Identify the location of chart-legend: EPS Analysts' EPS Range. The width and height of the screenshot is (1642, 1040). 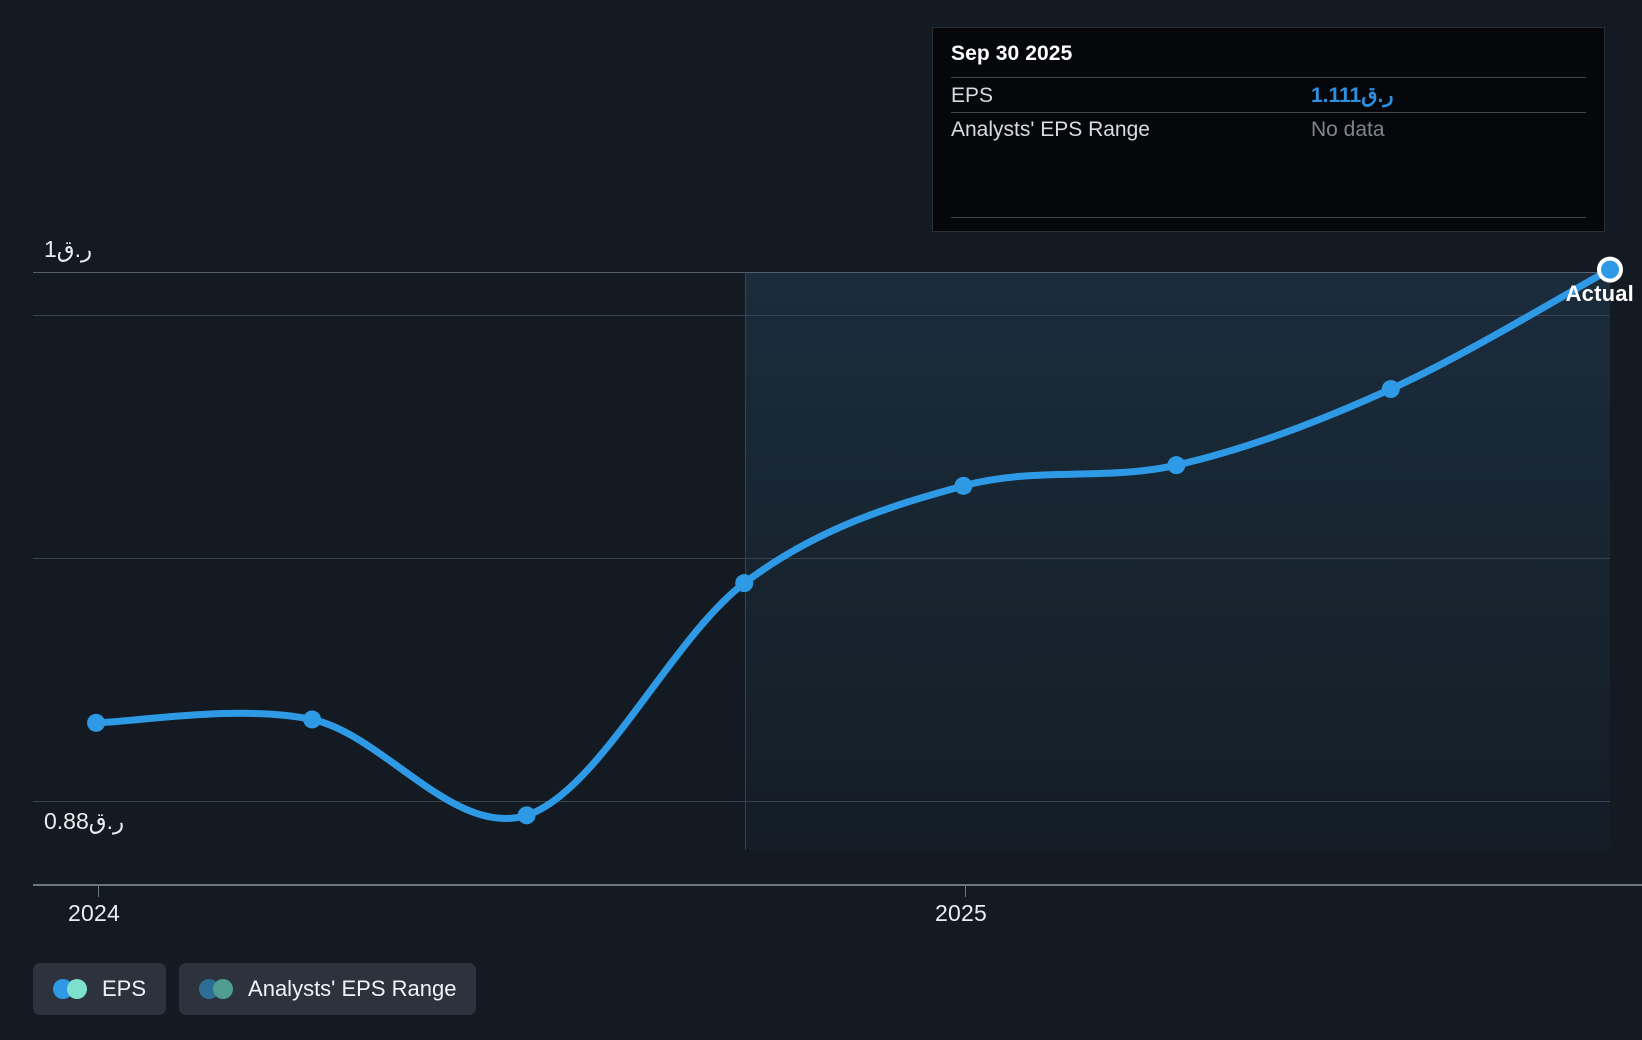
(255, 989).